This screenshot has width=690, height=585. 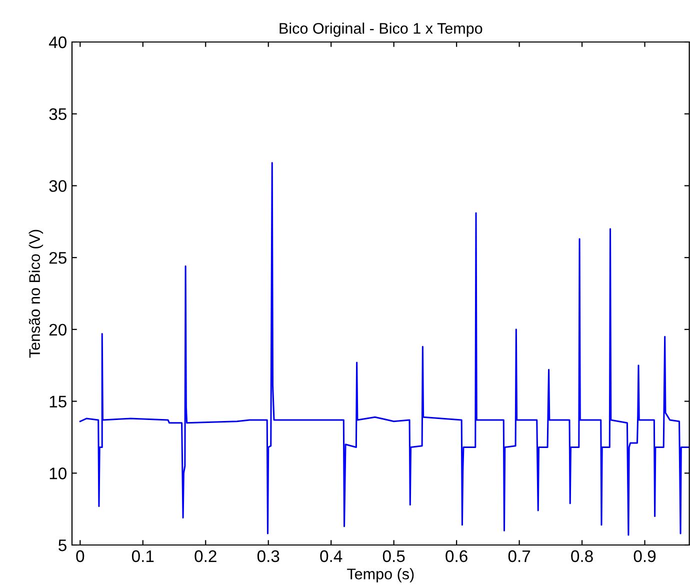 I want to click on x-tick-label: 0.8, so click(x=582, y=556).